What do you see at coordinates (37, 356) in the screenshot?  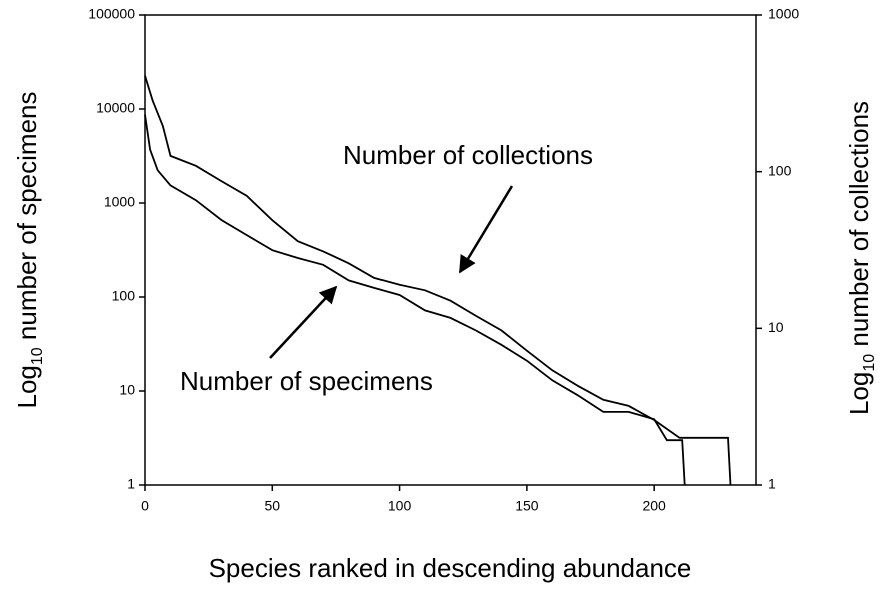 I see `y-label-sub: 10` at bounding box center [37, 356].